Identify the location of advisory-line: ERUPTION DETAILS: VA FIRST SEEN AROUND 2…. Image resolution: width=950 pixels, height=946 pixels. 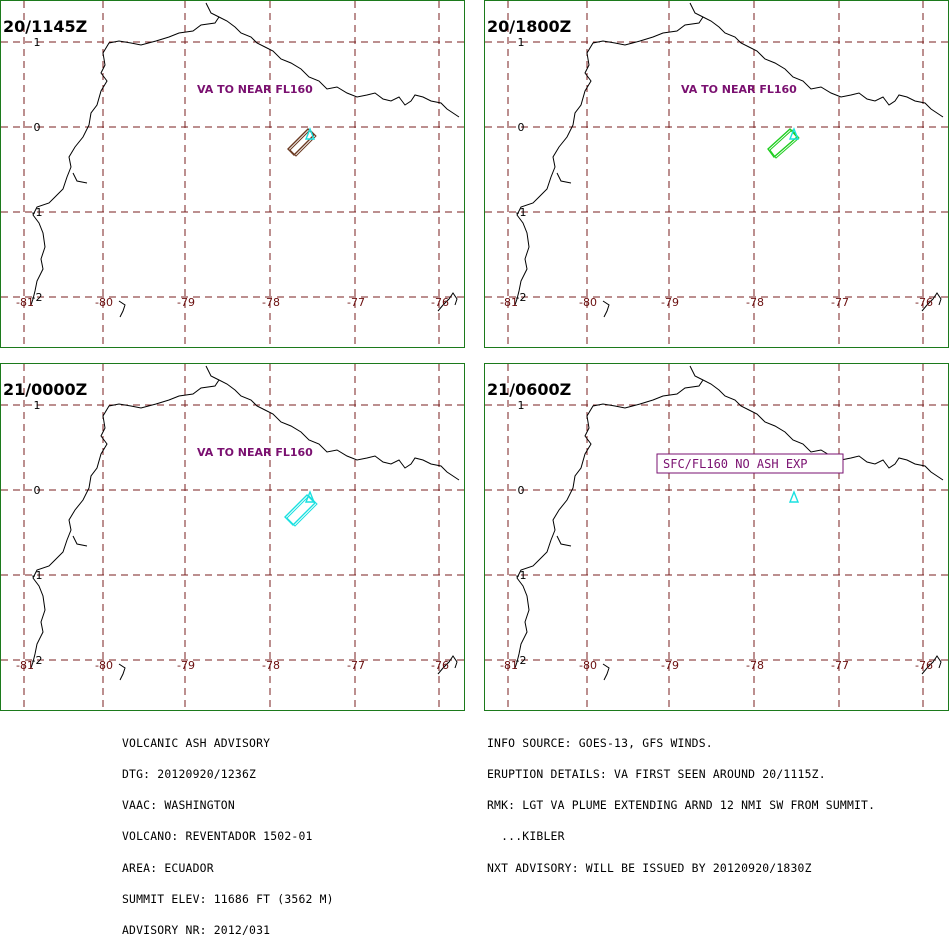
(656, 774).